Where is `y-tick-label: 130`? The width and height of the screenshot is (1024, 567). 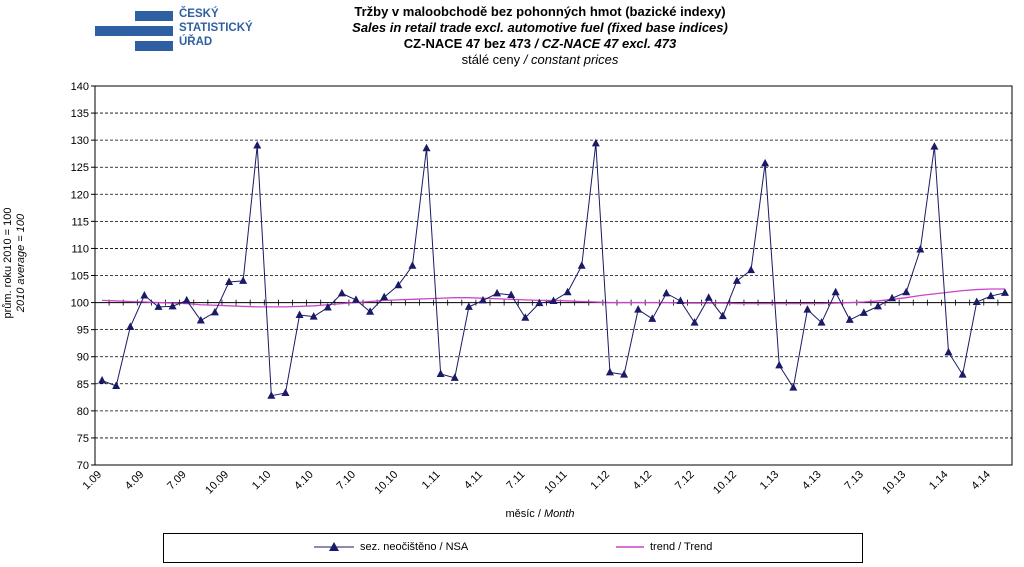
y-tick-label: 130 is located at coordinates (80, 141).